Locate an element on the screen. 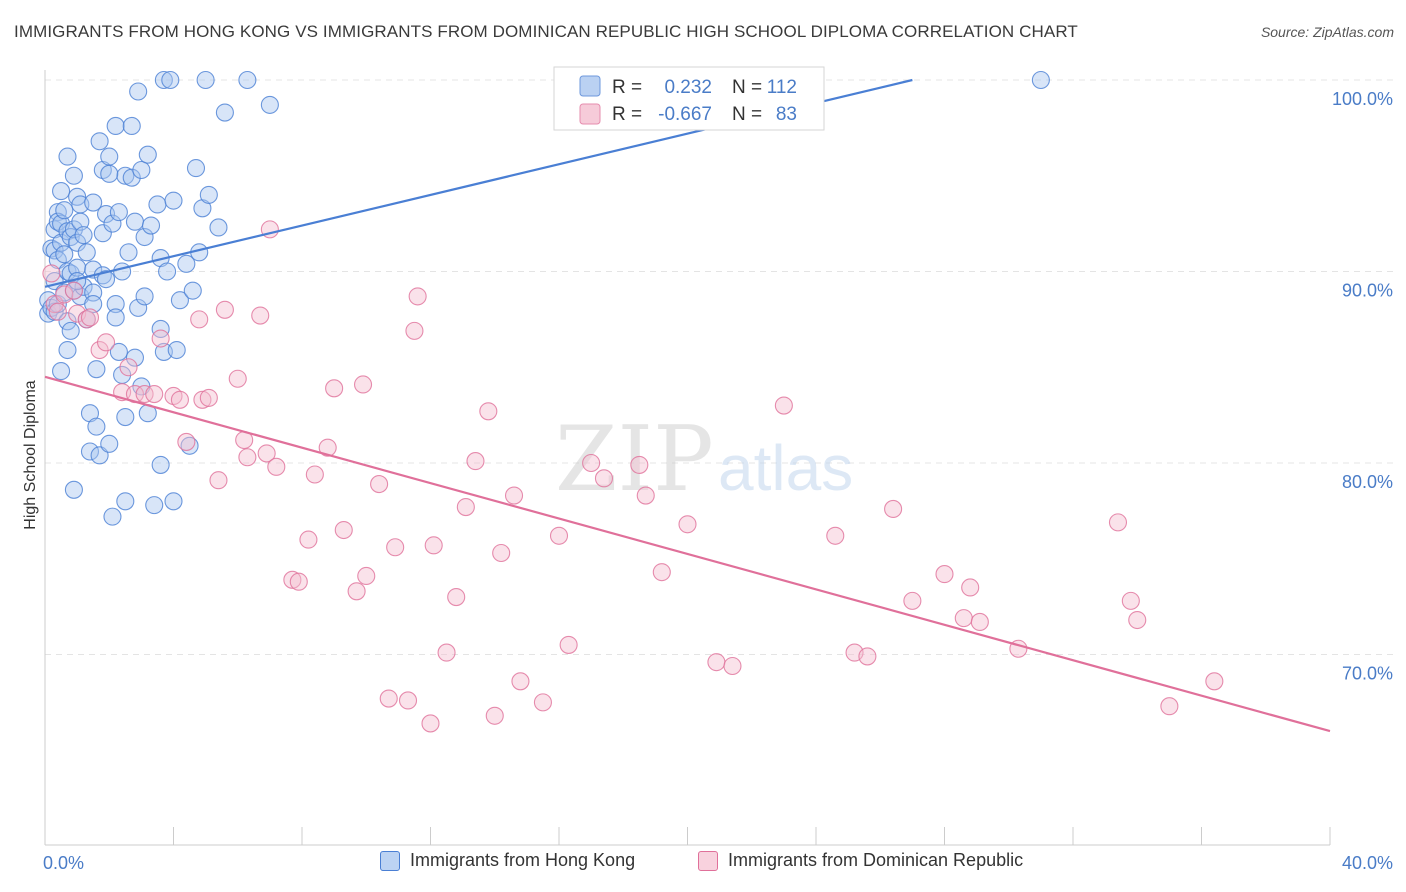  legend-swatch-blue is located at coordinates (590, 86).